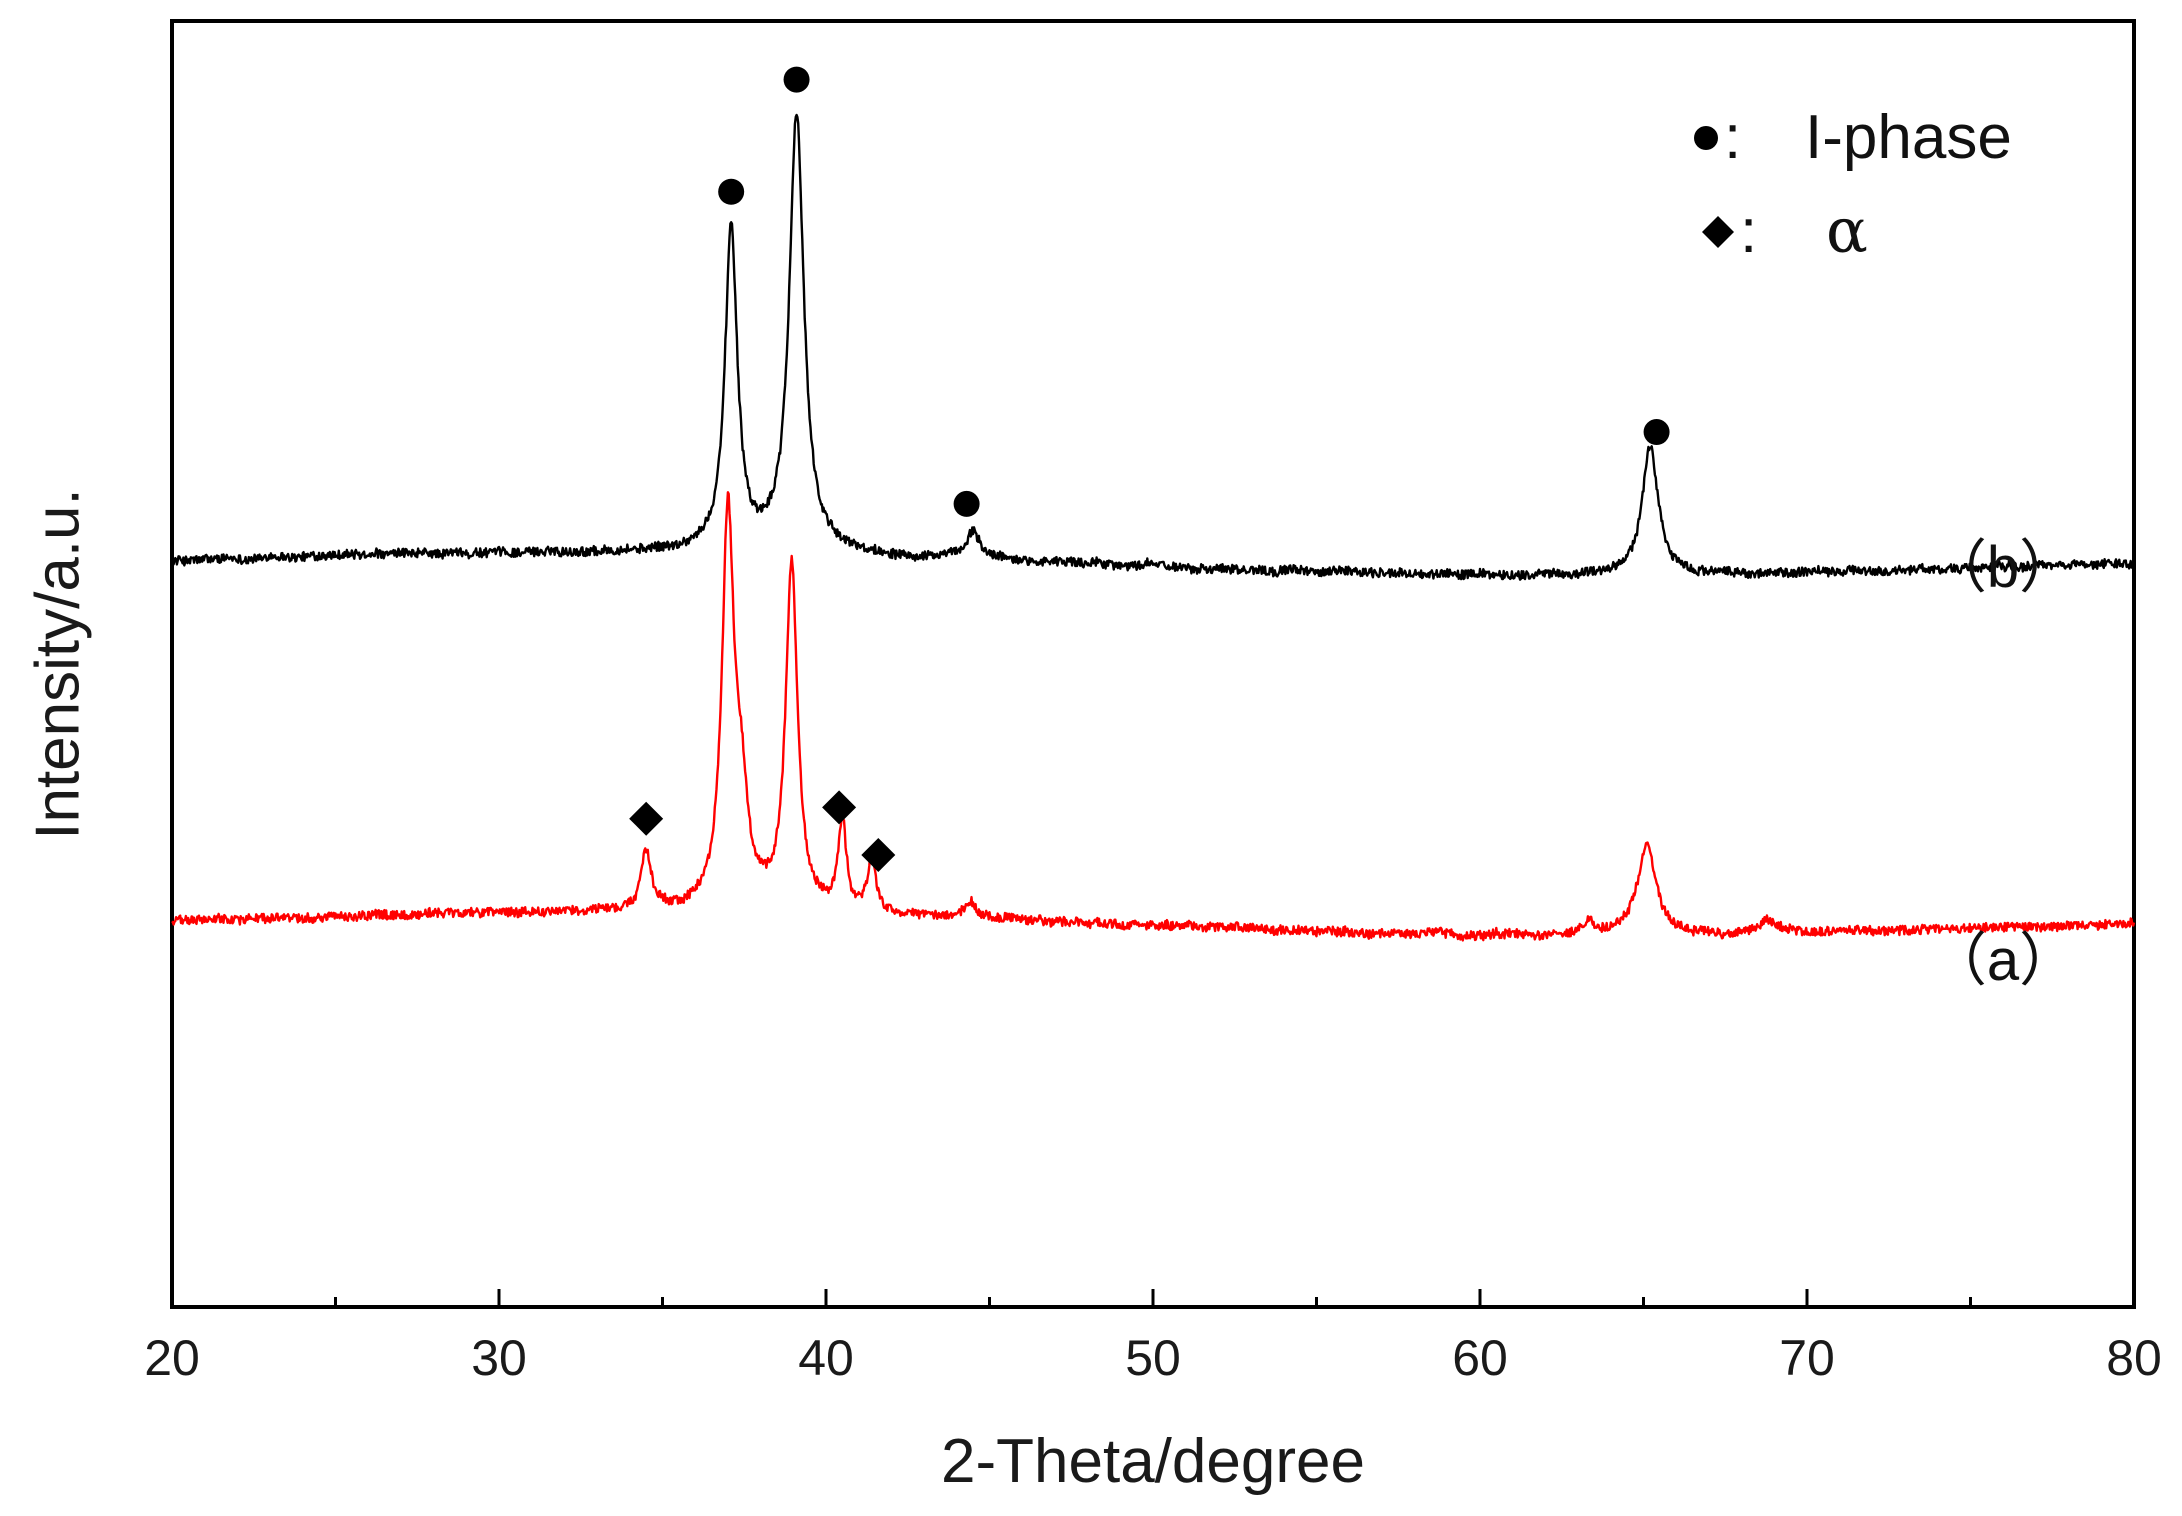  What do you see at coordinates (826, 1358) in the screenshot?
I see `x-tick-label: 40` at bounding box center [826, 1358].